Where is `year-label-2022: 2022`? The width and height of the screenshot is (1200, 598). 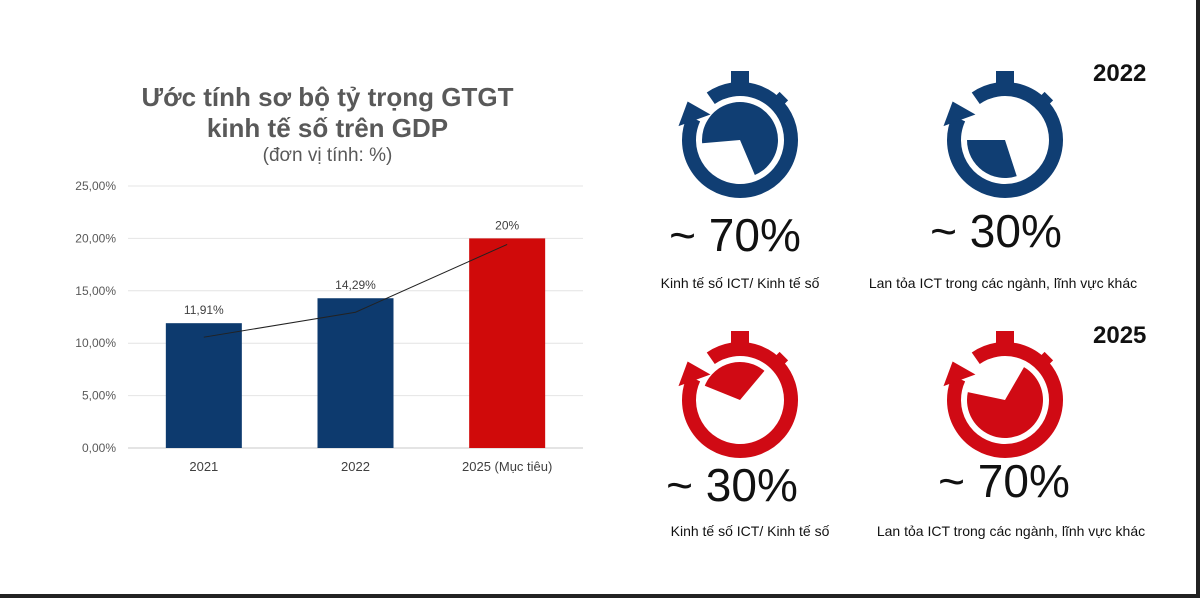 year-label-2022: 2022 is located at coordinates (1120, 73).